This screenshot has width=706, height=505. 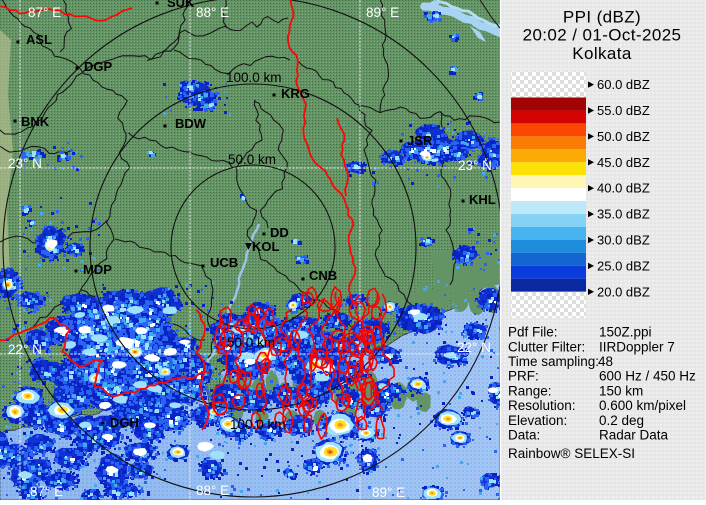 What do you see at coordinates (602, 35) in the screenshot?
I see `svg-text: 20:02 / 01-Oct-2025` at bounding box center [602, 35].